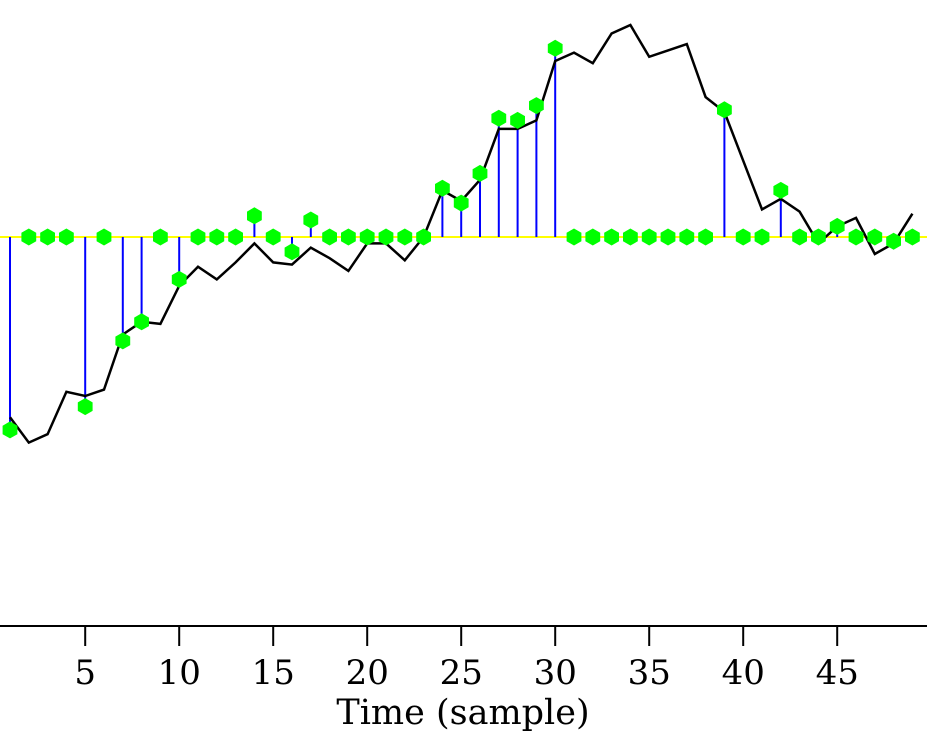 The width and height of the screenshot is (927, 733). Describe the element at coordinates (461, 673) in the screenshot. I see `x-tick-label: 25` at that location.